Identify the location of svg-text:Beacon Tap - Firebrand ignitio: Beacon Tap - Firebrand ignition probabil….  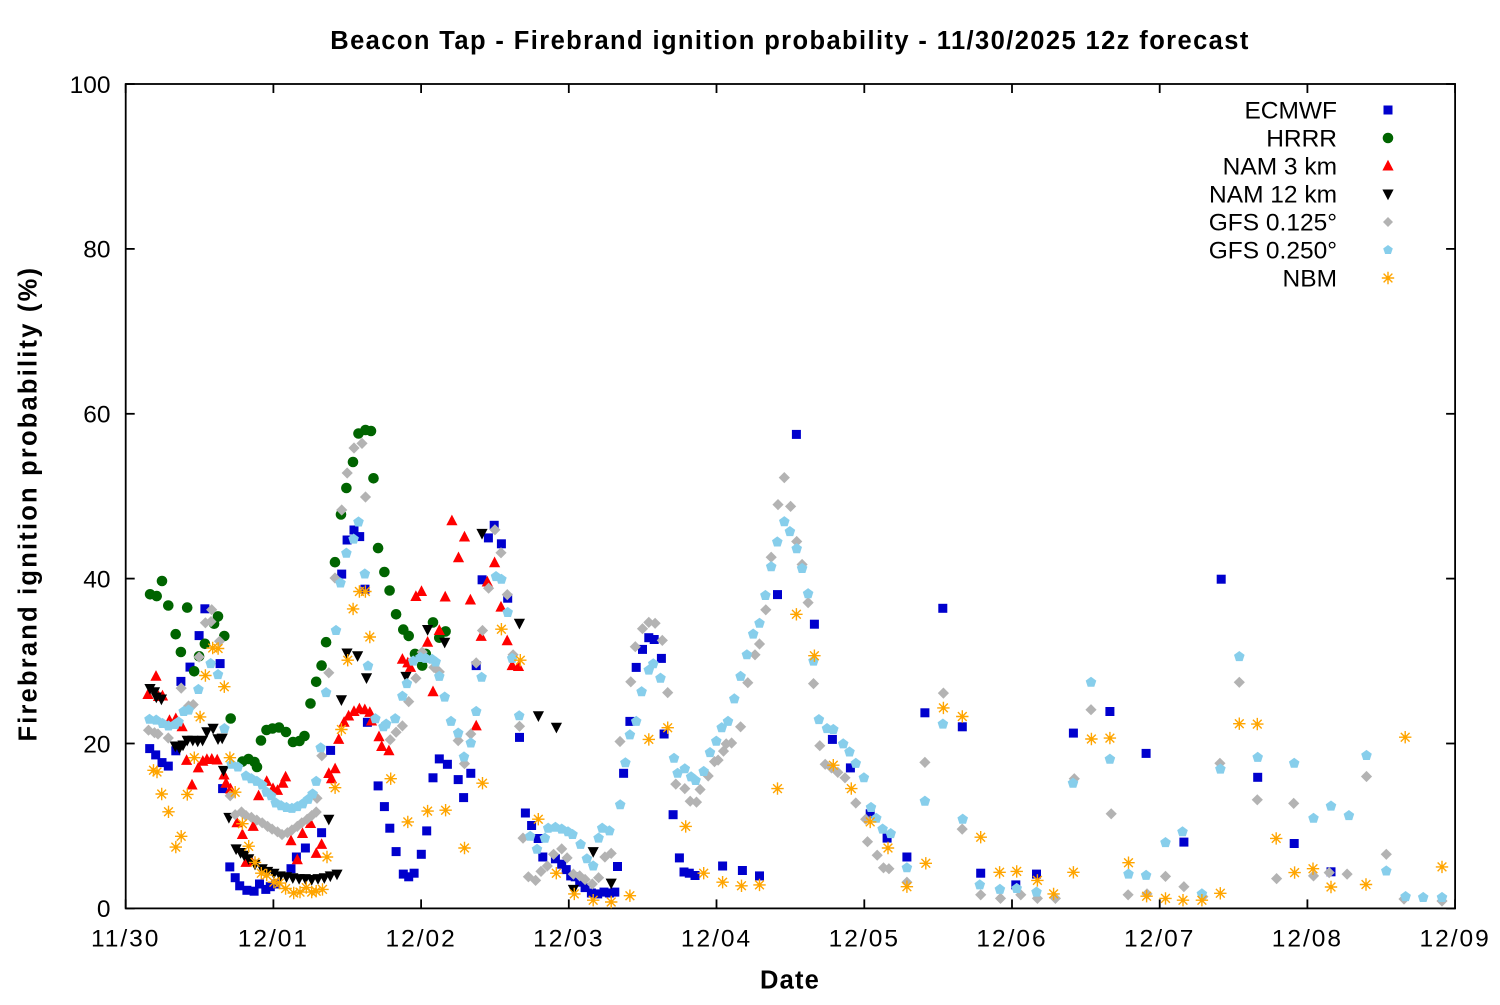
(789, 41).